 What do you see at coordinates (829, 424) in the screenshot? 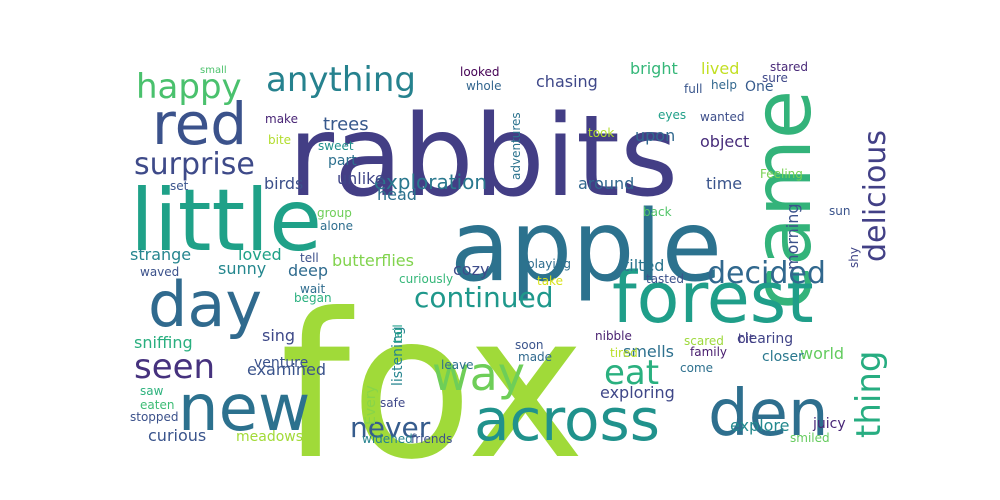
I see `word-juicy: juicy` at bounding box center [829, 424].